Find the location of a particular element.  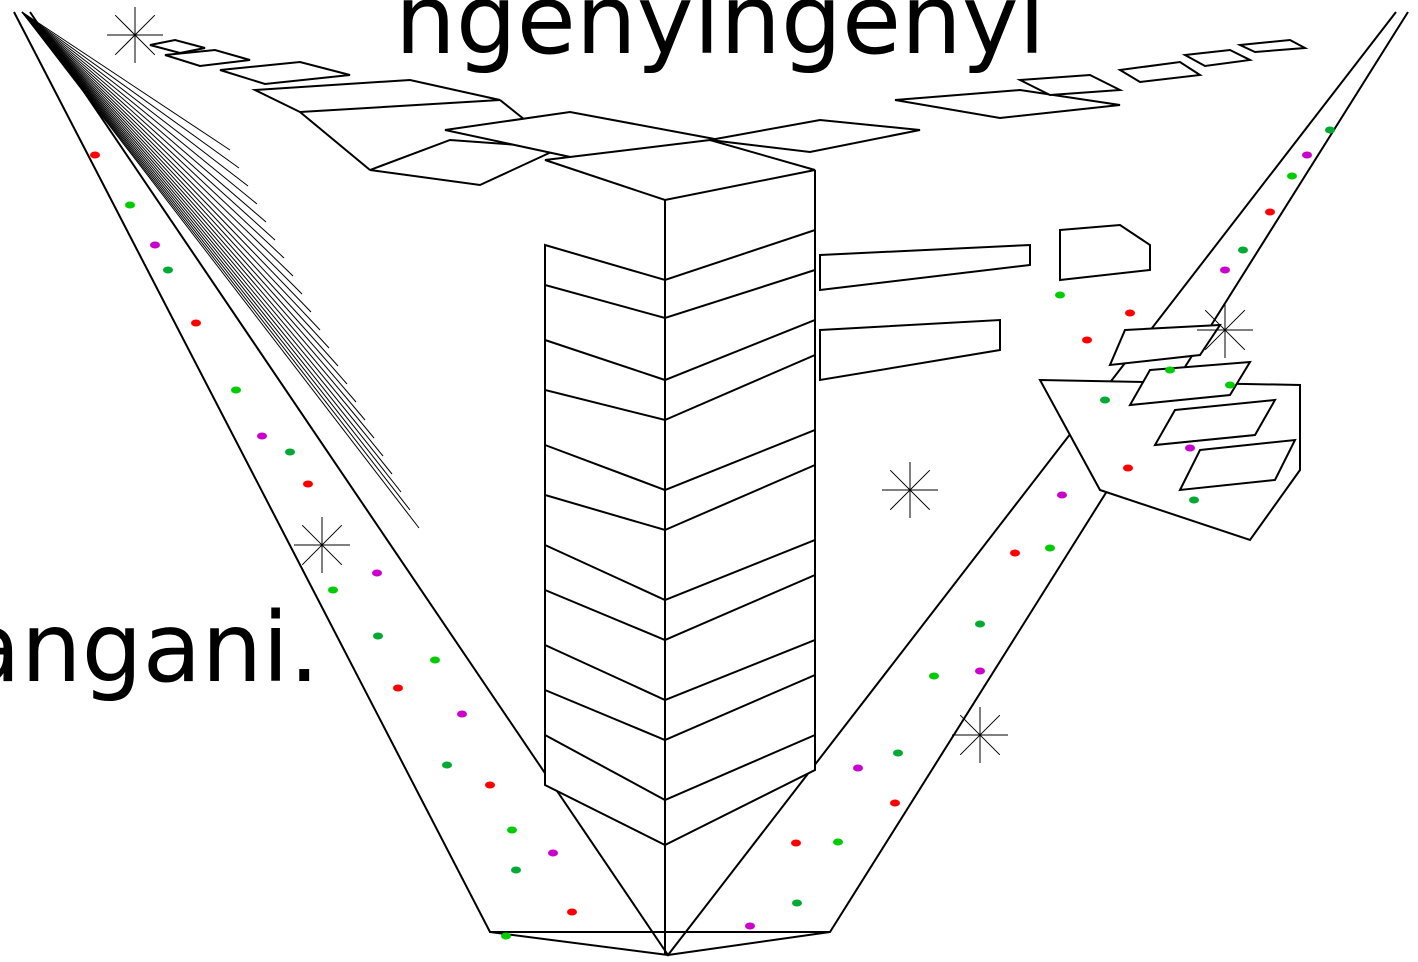

right-distant-boxes is located at coordinates (1213, 61).